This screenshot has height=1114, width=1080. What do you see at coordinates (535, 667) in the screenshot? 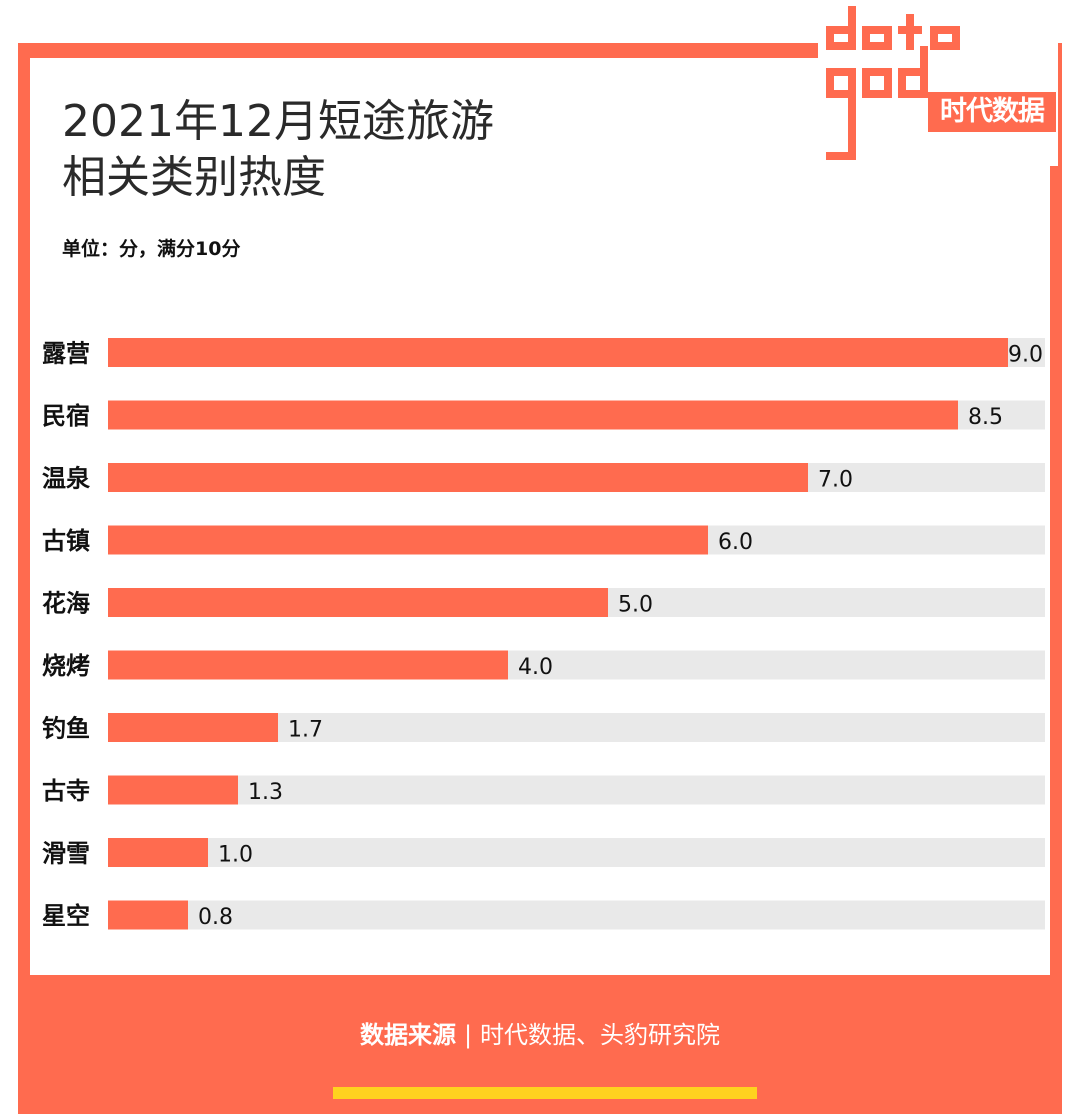
I see `value-label: 4.0` at bounding box center [535, 667].